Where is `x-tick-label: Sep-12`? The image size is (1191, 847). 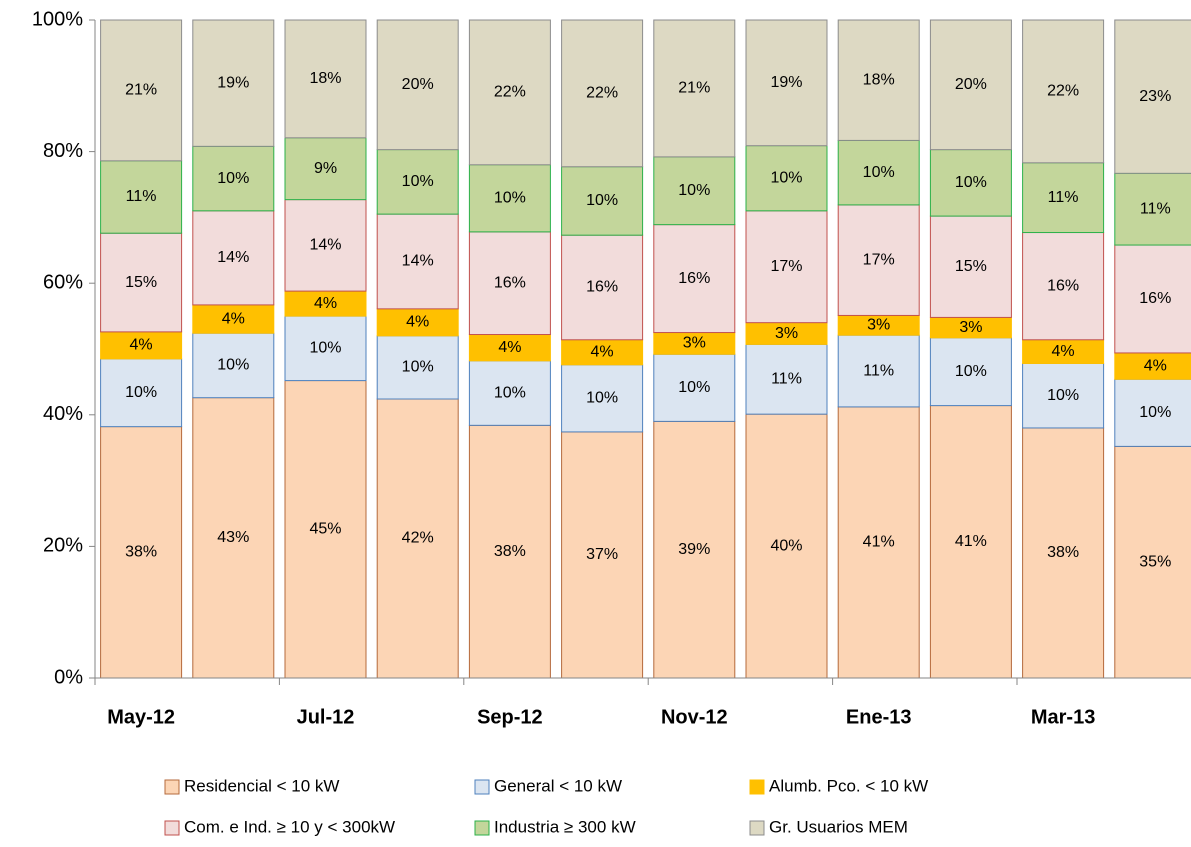
x-tick-label: Sep-12 is located at coordinates (510, 717).